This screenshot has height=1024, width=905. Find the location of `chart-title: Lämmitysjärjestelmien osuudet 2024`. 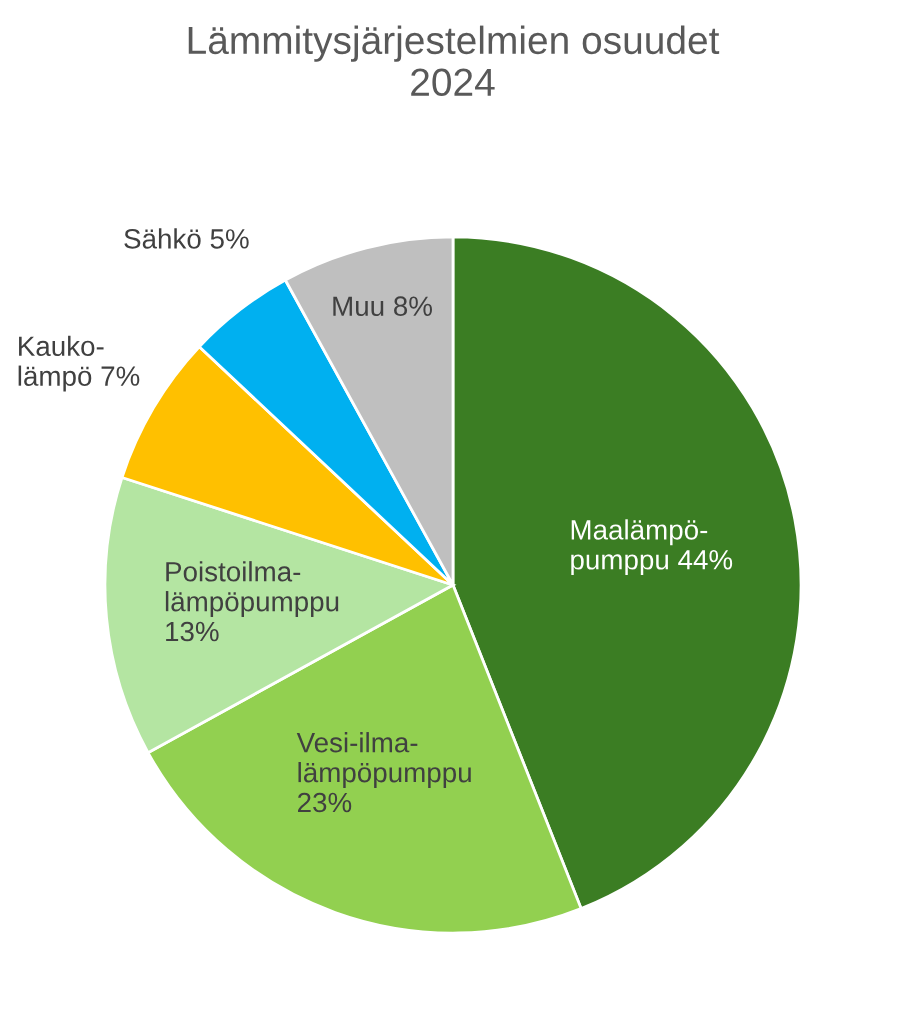

chart-title: Lämmitysjärjestelmien osuudet 2024 is located at coordinates (454, 61).